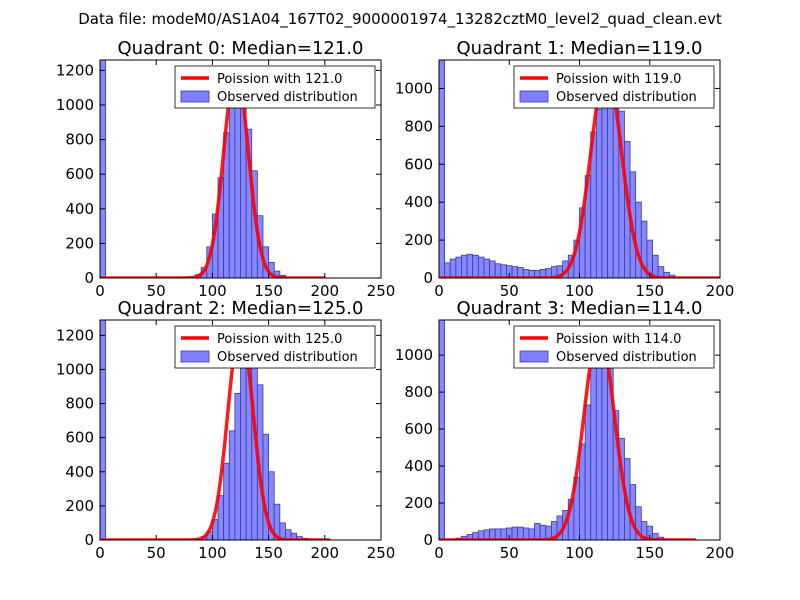  Describe the element at coordinates (241, 48) in the screenshot. I see `panel-title: Quadrant 0: Median=121.0` at that location.